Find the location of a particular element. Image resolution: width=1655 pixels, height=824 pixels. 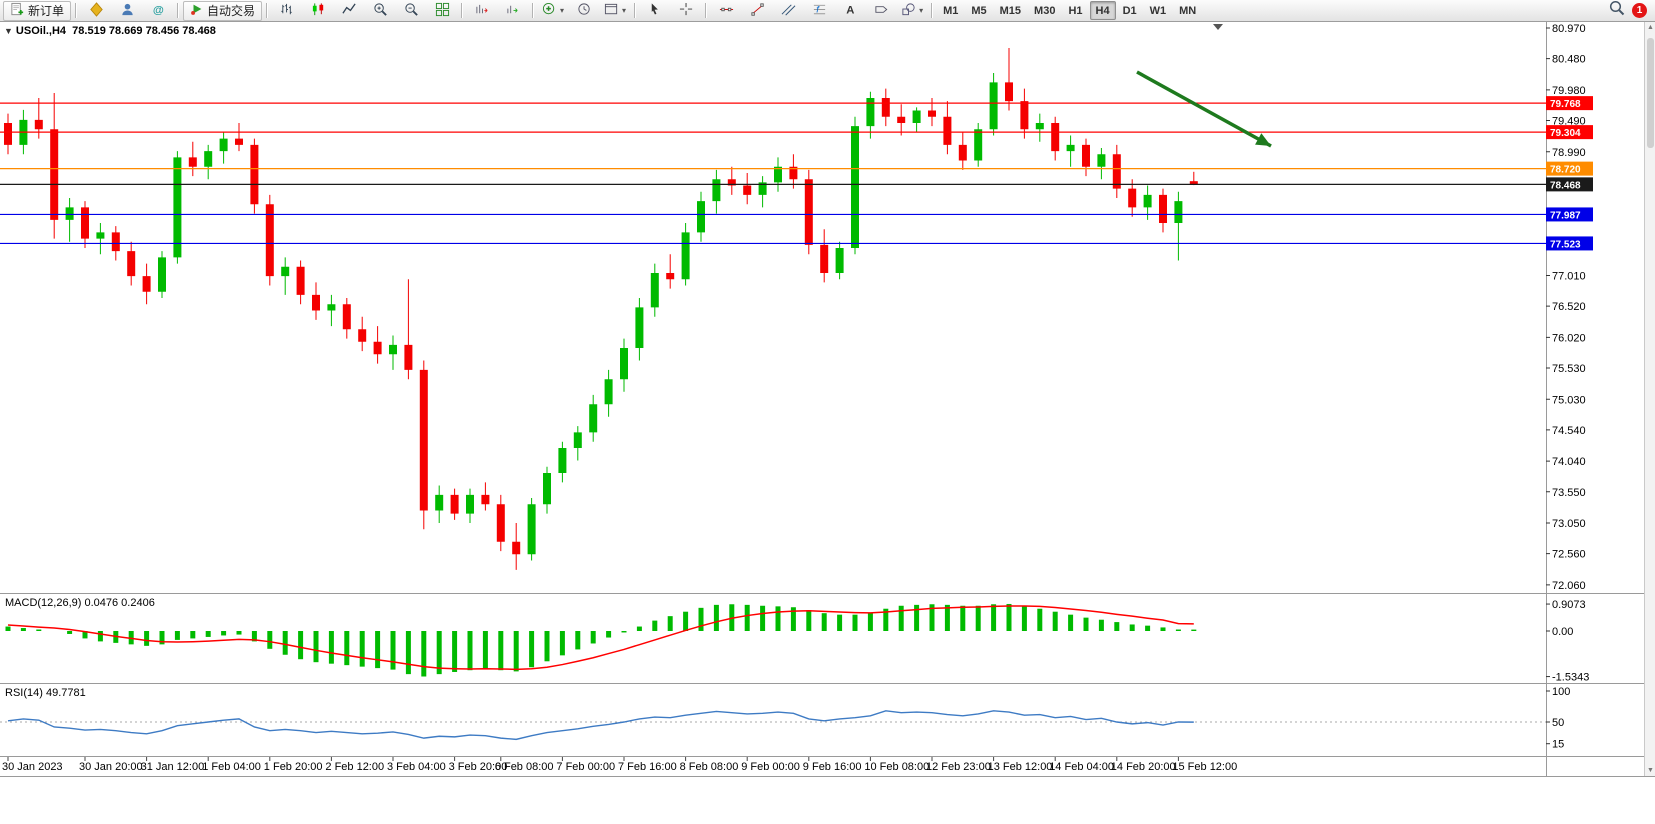

timeframe-button-h4: H4 is located at coordinates (1102, 10).